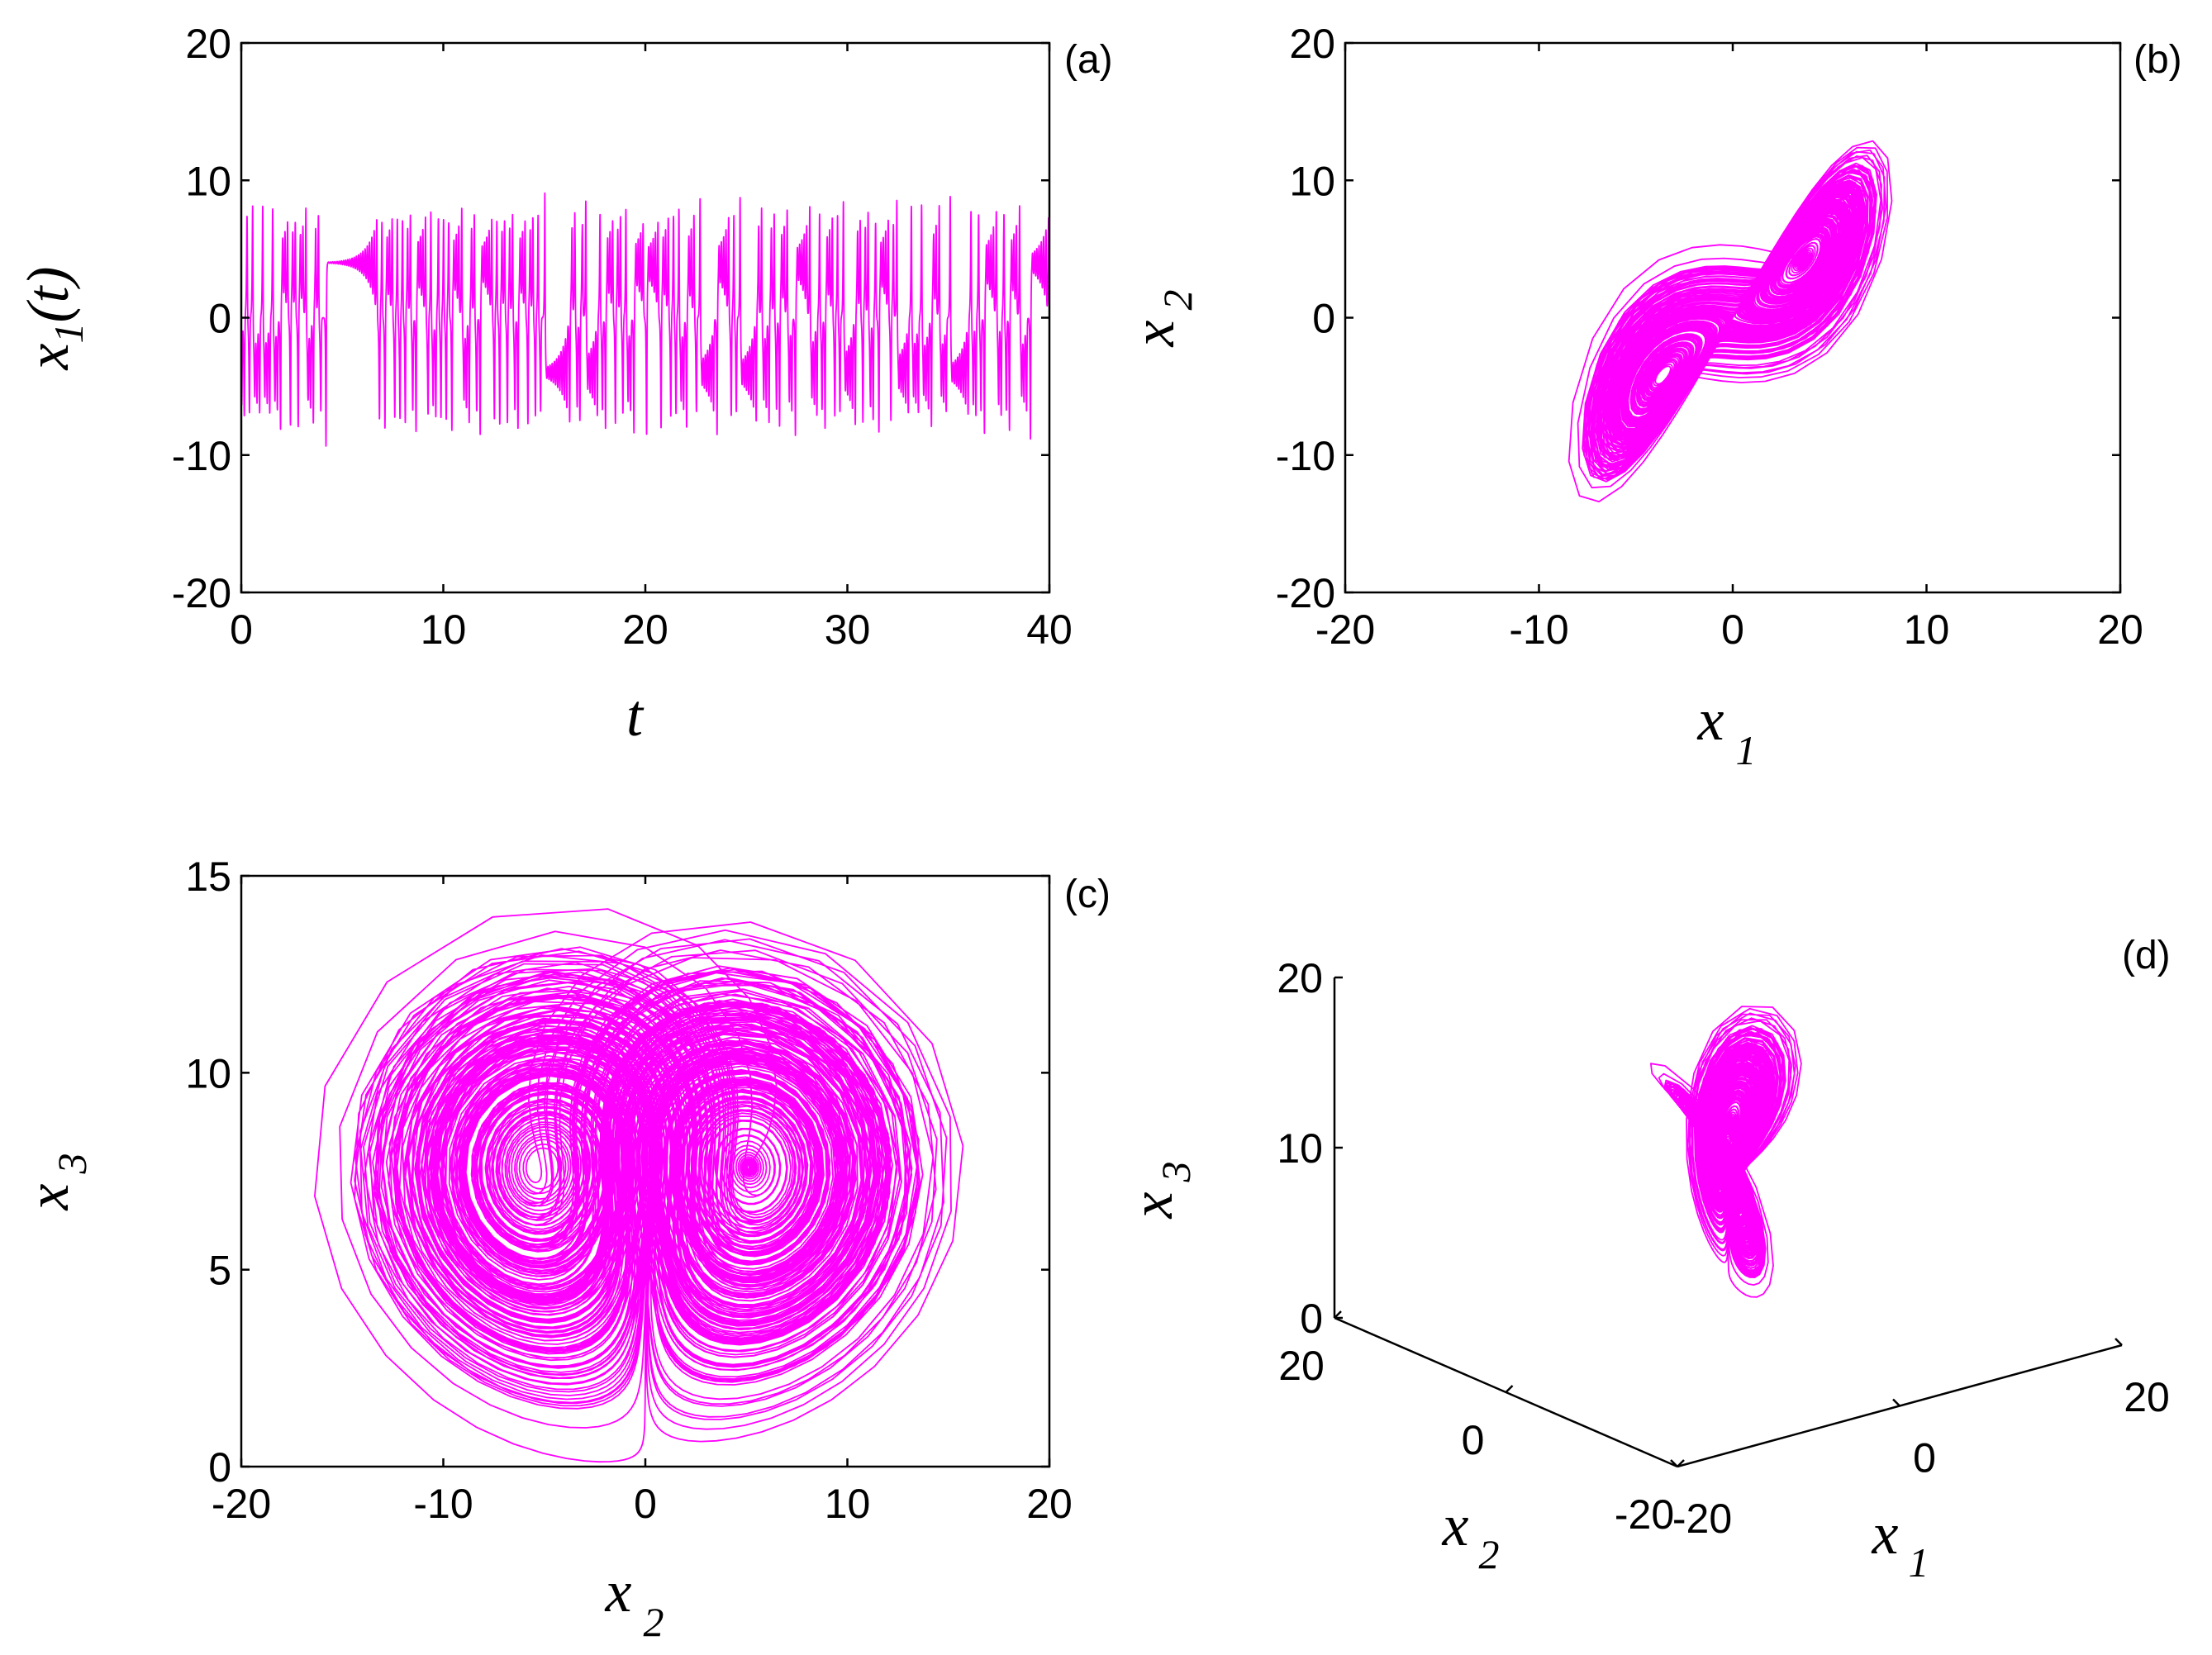 Image resolution: width=2212 pixels, height=1655 pixels. Describe the element at coordinates (1323, 319) in the screenshot. I see `panel-b-ytick-label: 0` at that location.